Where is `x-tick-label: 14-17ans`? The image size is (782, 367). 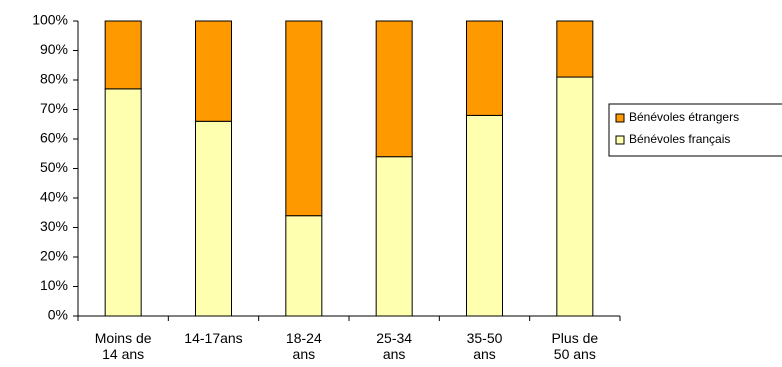 x-tick-label: 14-17ans is located at coordinates (213, 338).